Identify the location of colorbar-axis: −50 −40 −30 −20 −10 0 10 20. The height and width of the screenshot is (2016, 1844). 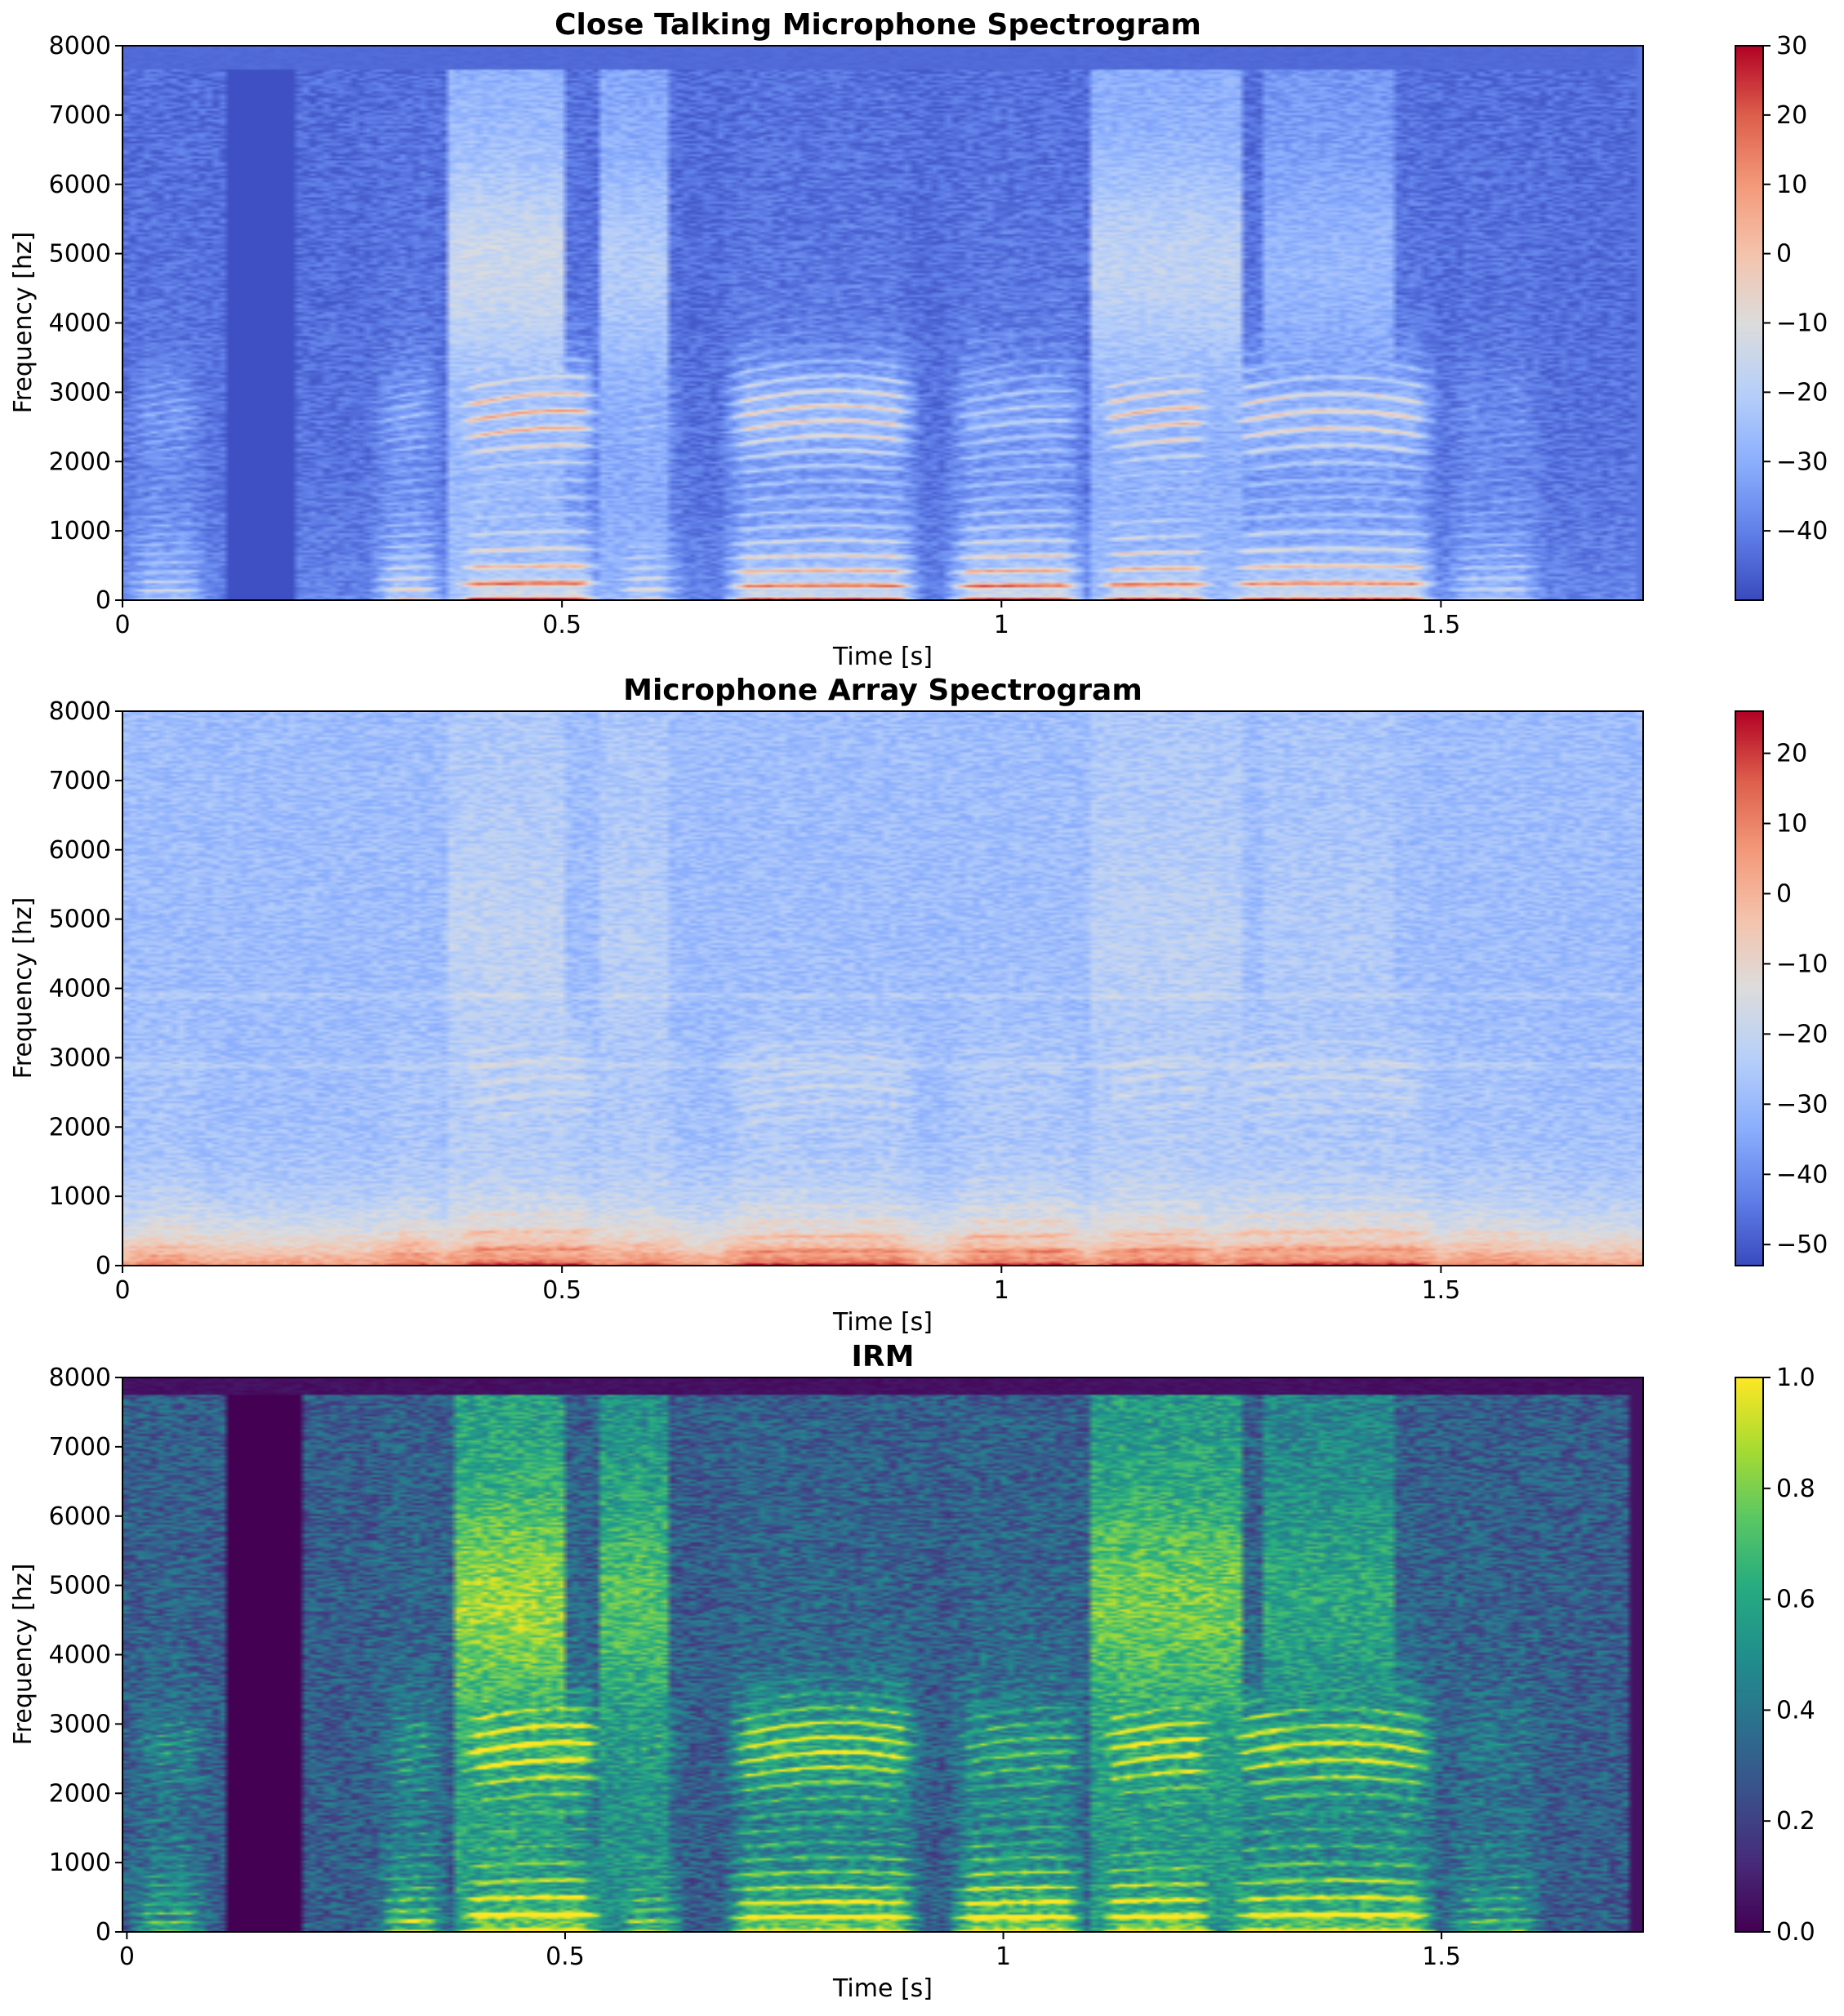
(1796, 999).